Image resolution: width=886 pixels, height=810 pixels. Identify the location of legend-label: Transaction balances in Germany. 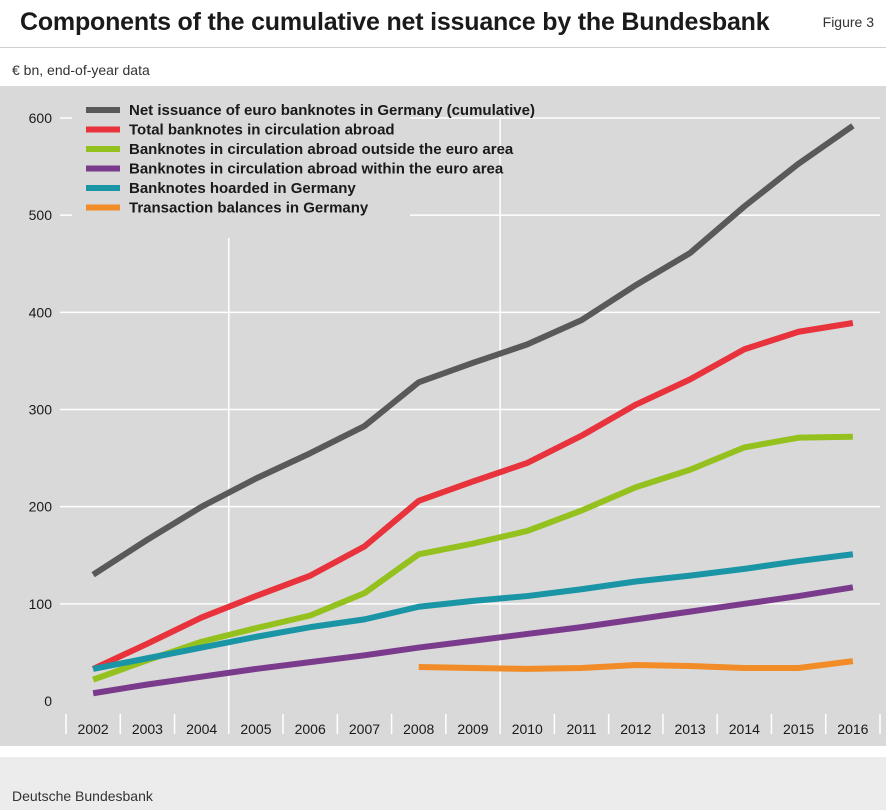
(249, 208).